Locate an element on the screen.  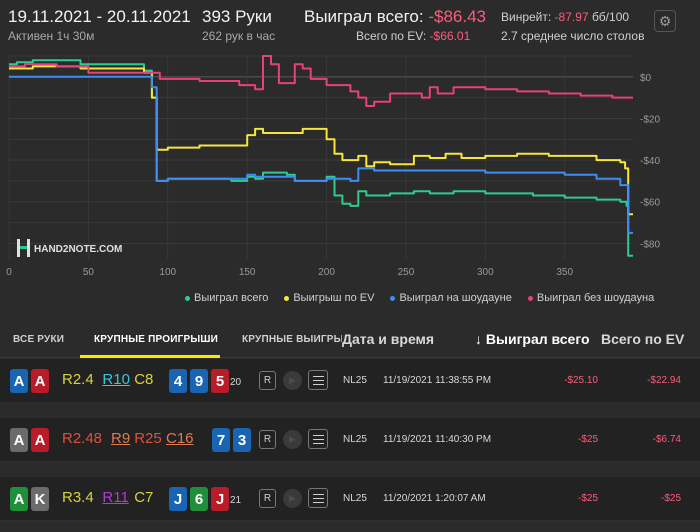
preflop-action: R10 is located at coordinates (116, 379).